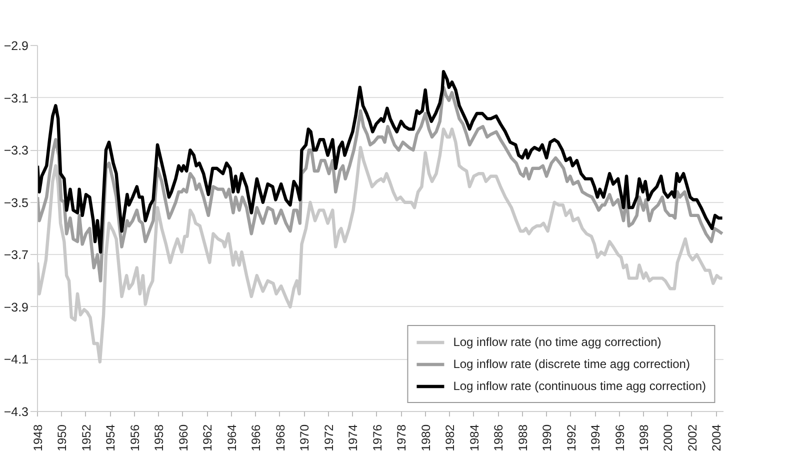  What do you see at coordinates (62, 438) in the screenshot?
I see `x-tick-label: 1950` at bounding box center [62, 438].